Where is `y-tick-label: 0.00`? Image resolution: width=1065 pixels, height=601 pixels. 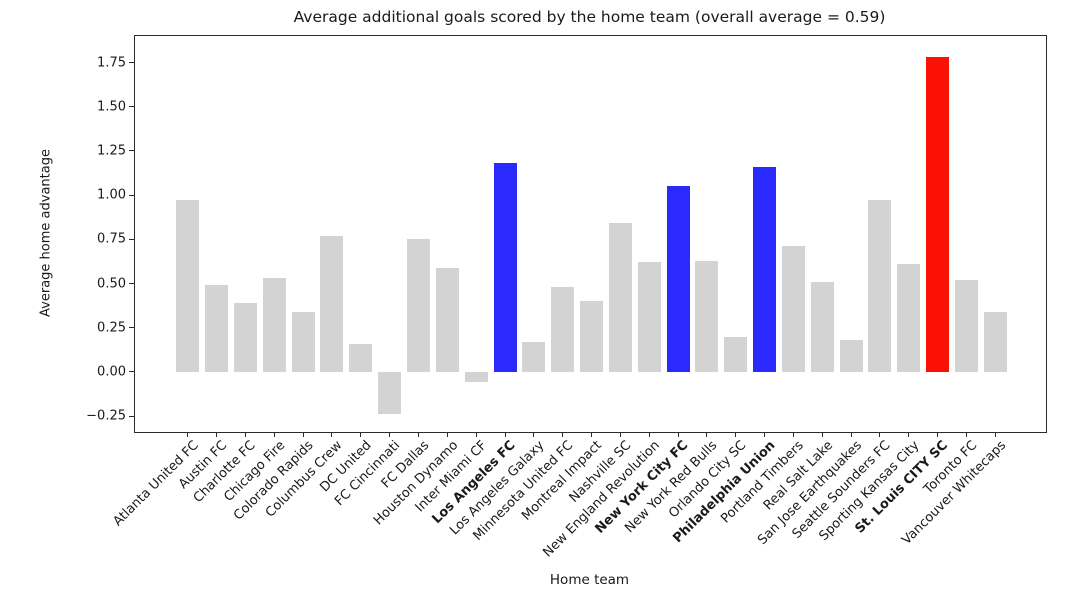 y-tick-label: 0.00 is located at coordinates (111, 372).